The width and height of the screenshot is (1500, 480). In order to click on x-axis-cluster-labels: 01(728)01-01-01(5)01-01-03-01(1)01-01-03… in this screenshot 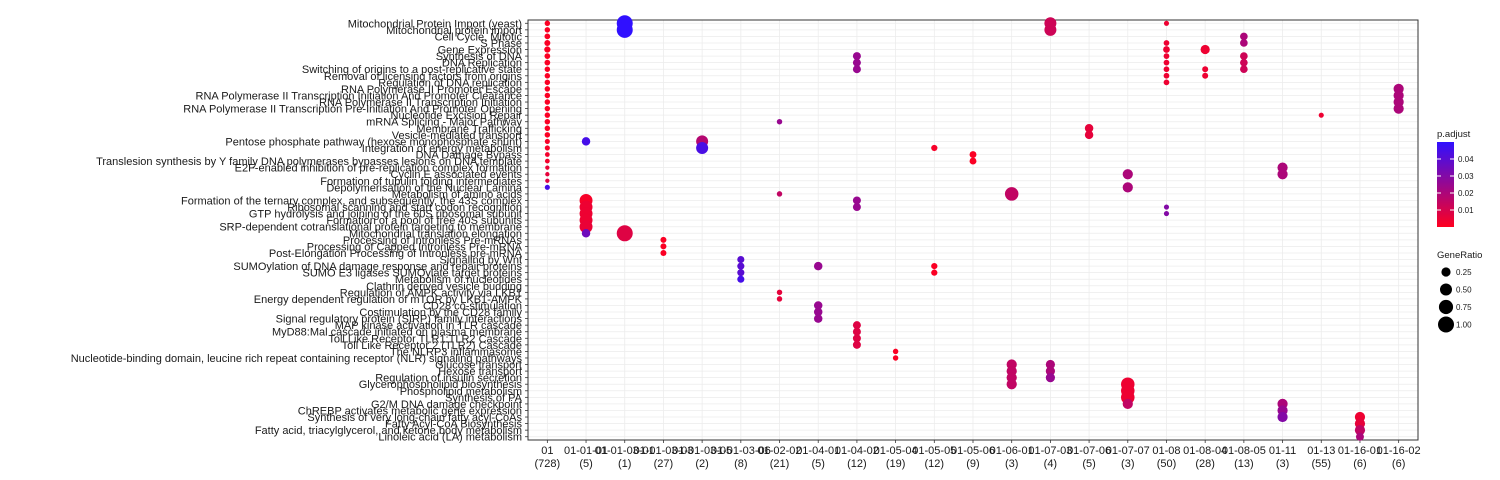, I will do `click(978, 455)`.